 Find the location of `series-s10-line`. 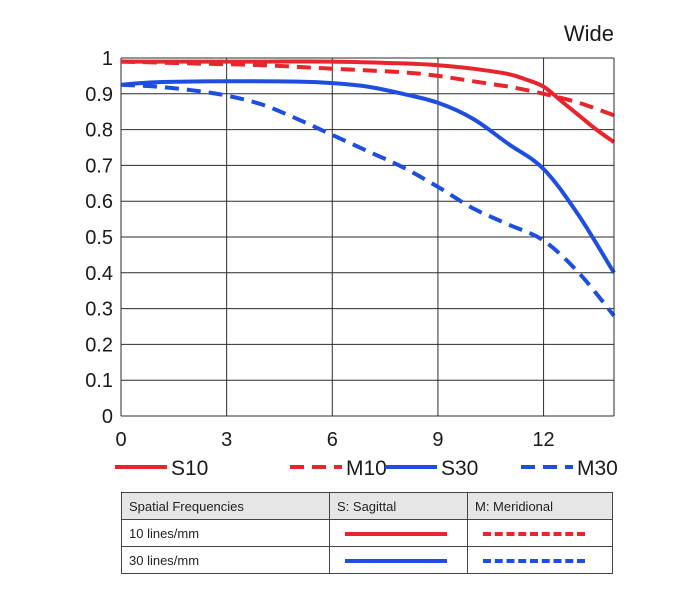

series-s10-line is located at coordinates (368, 101).